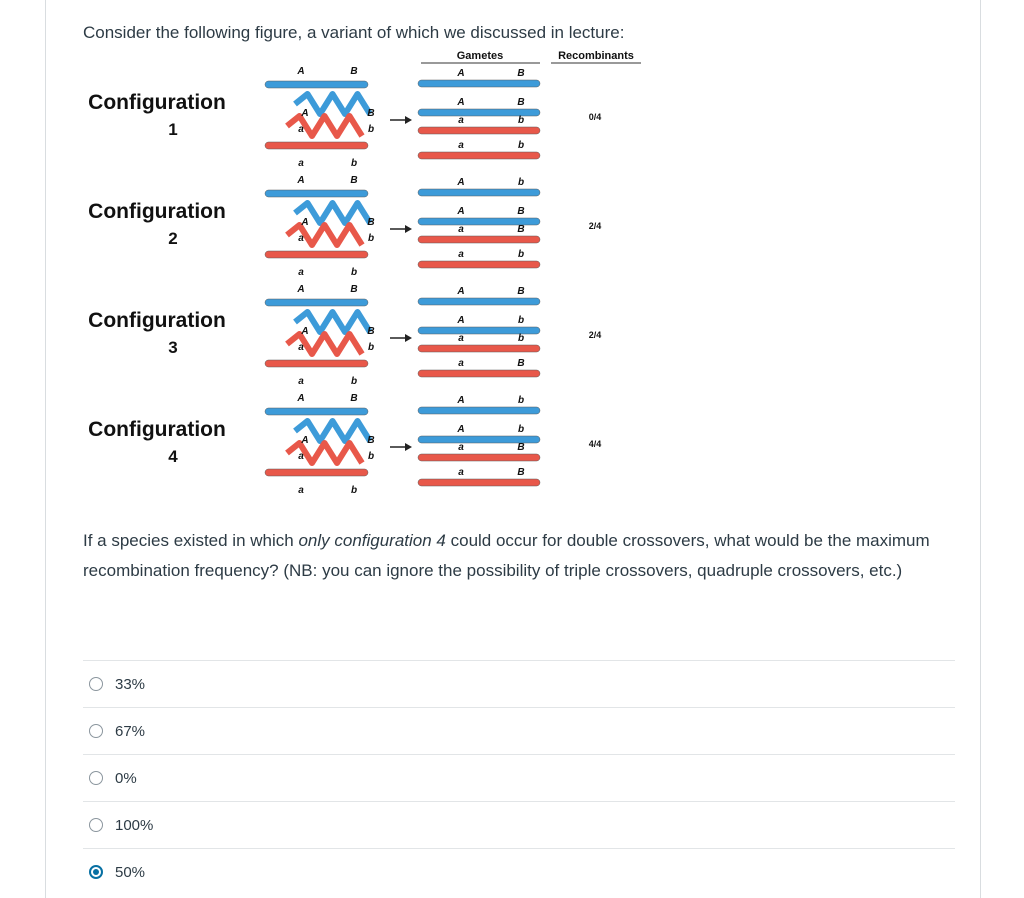 The image size is (1024, 898). I want to click on answer-option-100: 100%, so click(519, 824).